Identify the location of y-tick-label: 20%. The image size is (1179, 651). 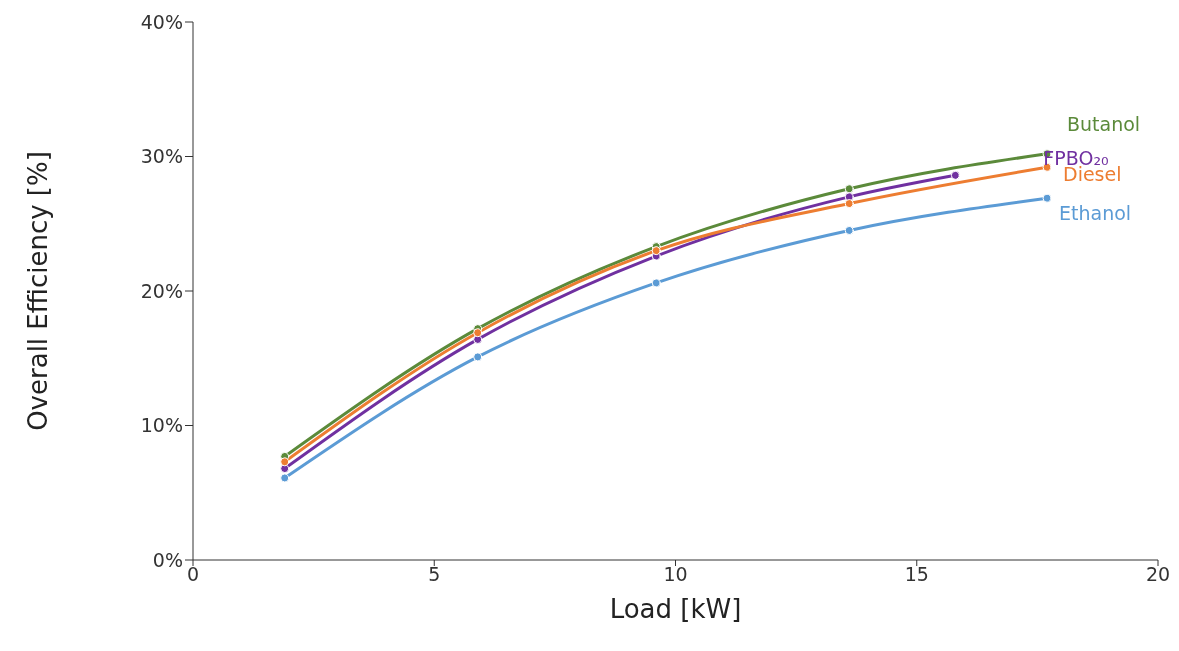
(161, 290).